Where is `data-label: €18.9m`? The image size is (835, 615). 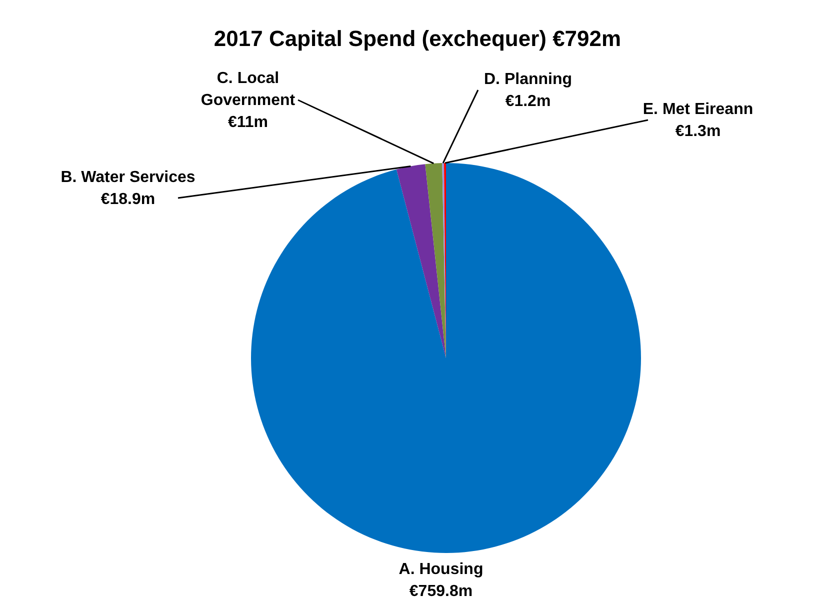
data-label: €18.9m is located at coordinates (128, 199).